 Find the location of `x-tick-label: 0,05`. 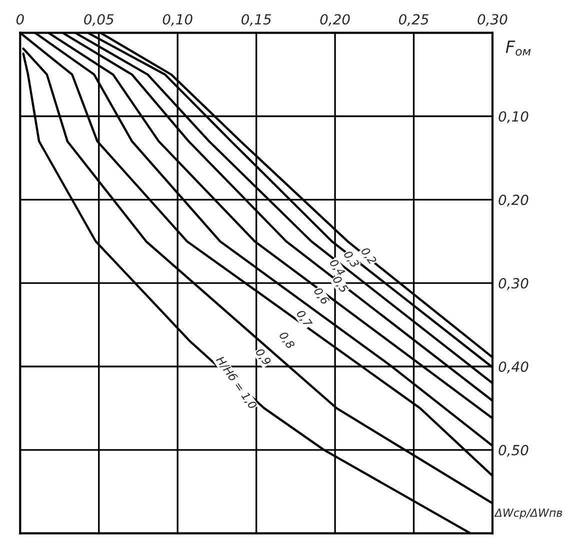

x-tick-label: 0,05 is located at coordinates (99, 20).